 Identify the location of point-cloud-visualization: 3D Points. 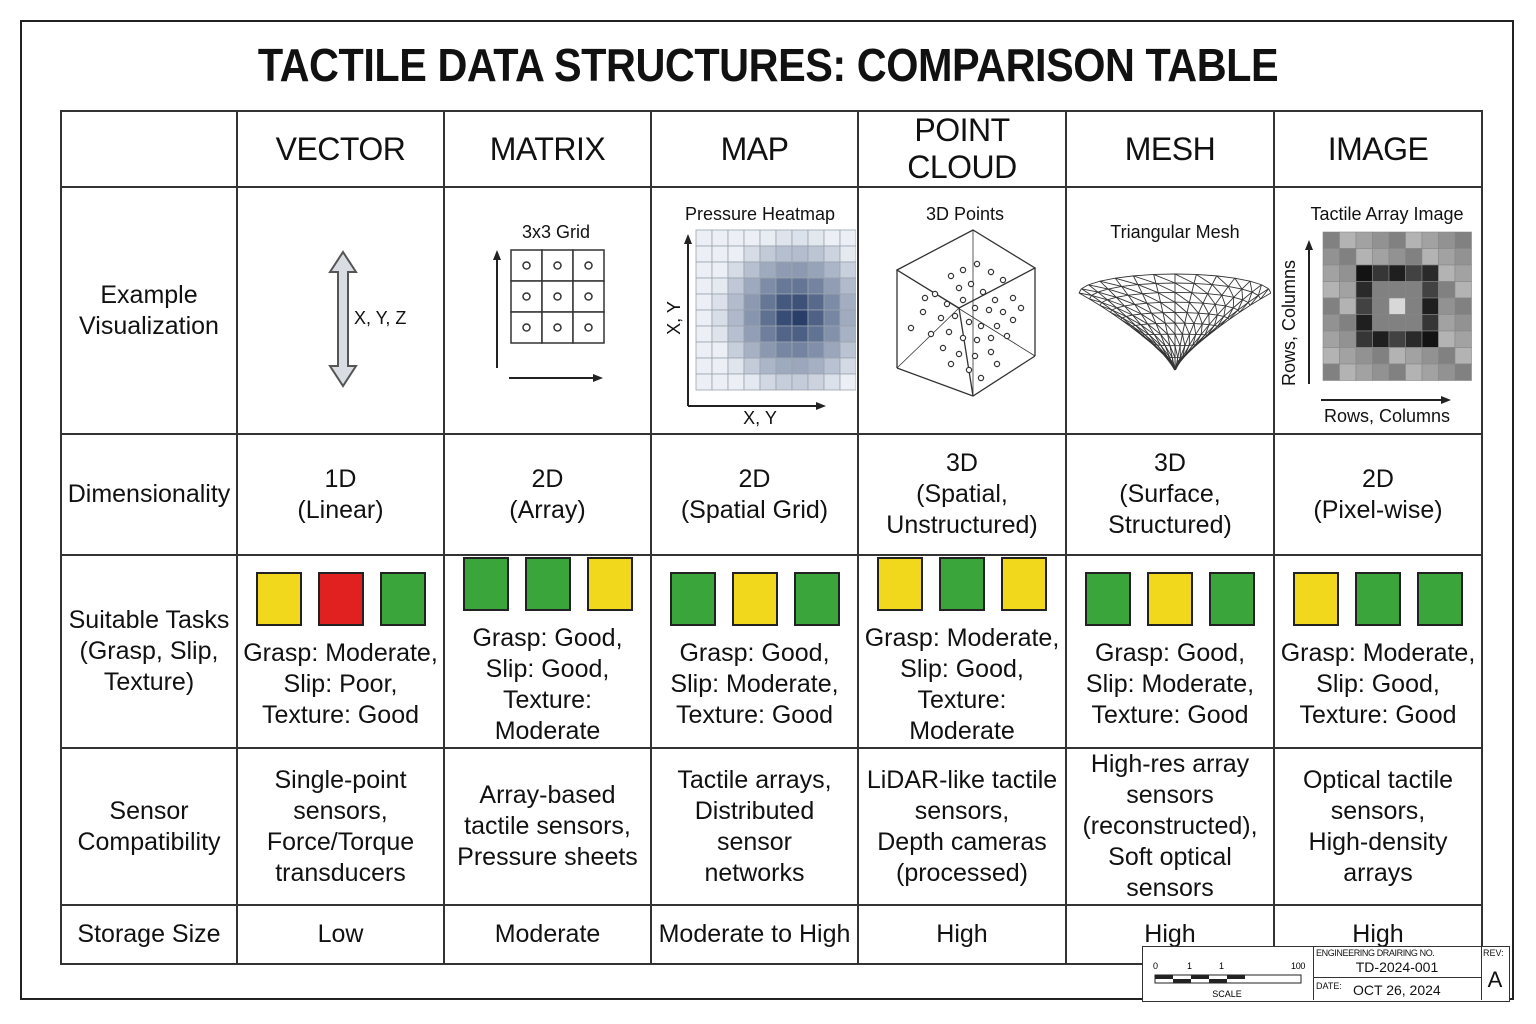
(962, 310).